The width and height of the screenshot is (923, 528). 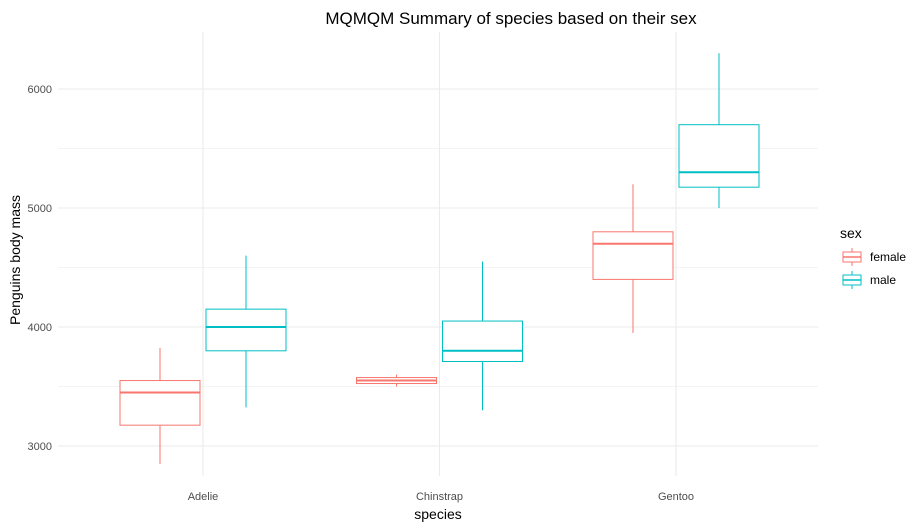 I want to click on box-male-adelie, so click(x=246, y=331).